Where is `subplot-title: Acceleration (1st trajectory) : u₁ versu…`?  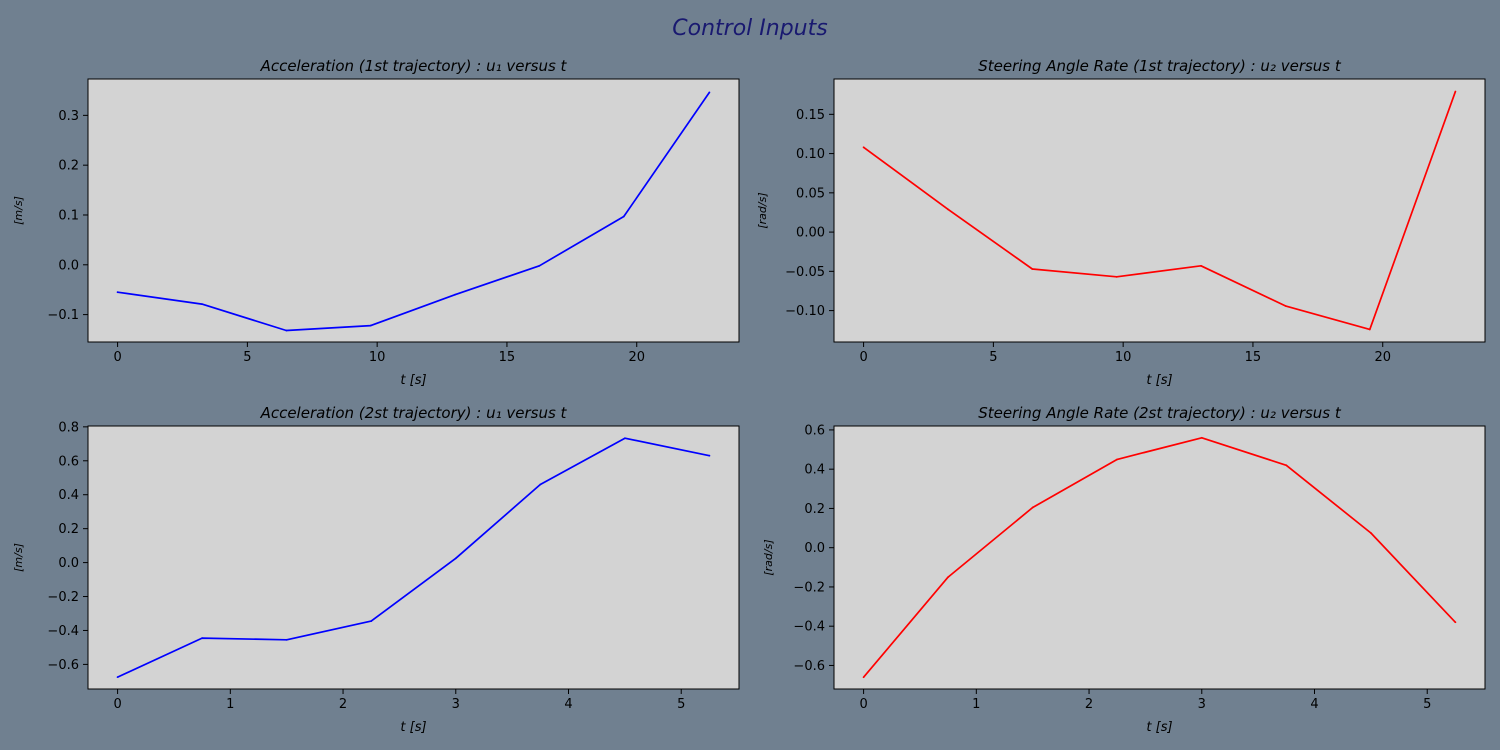
subplot-title: Acceleration (1st trajectory) : u₁ versu… is located at coordinates (414, 66).